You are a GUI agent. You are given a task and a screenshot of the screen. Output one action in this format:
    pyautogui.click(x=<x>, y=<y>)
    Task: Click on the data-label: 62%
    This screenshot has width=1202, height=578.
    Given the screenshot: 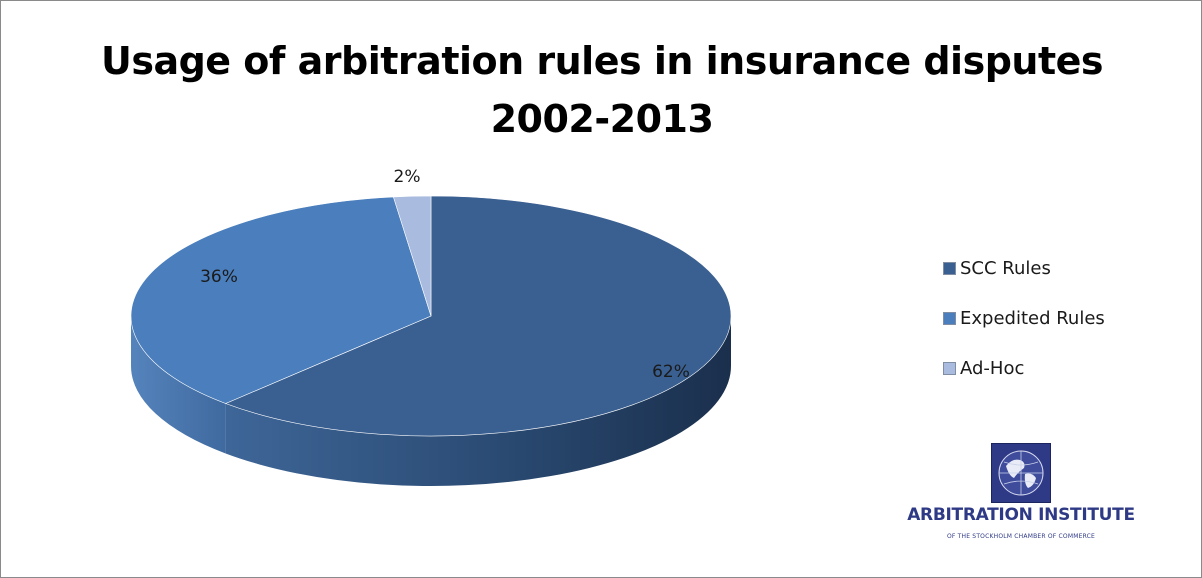 What is the action you would take?
    pyautogui.click(x=671, y=372)
    